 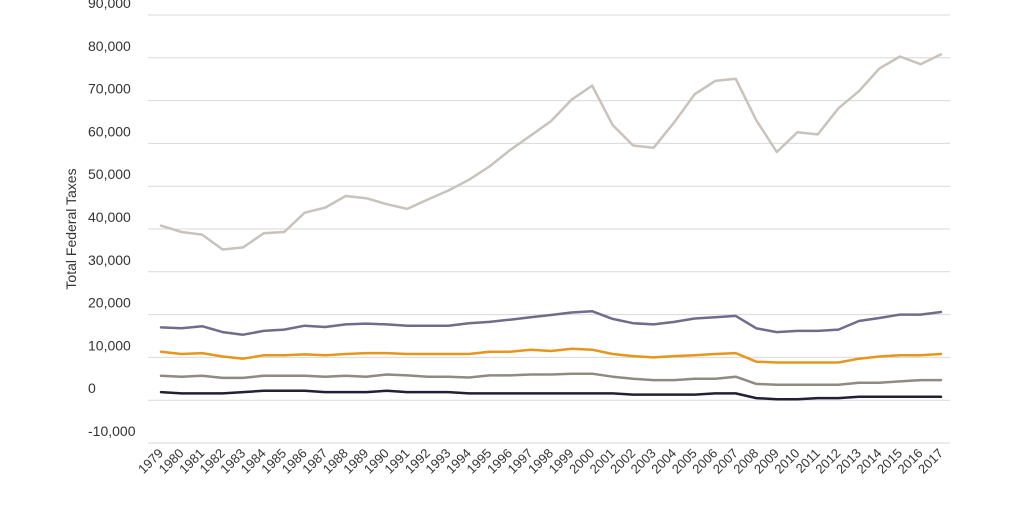 I want to click on y-tick-label: 60,000, so click(x=109, y=131).